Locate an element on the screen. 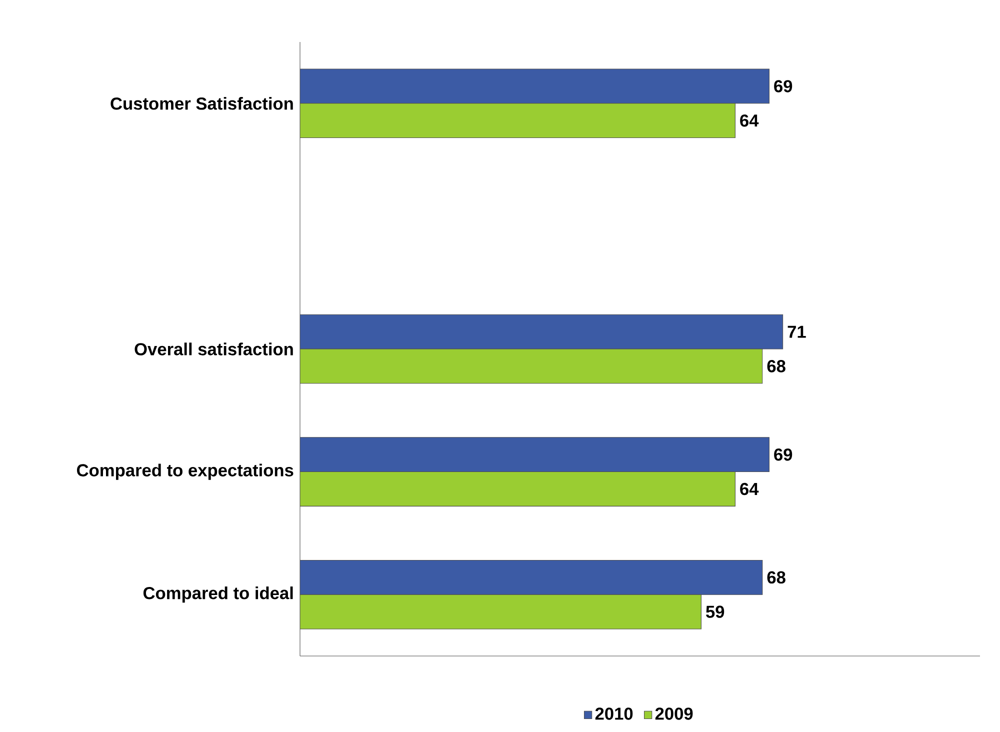  y-tick-label: Compared to expectations is located at coordinates (185, 472).